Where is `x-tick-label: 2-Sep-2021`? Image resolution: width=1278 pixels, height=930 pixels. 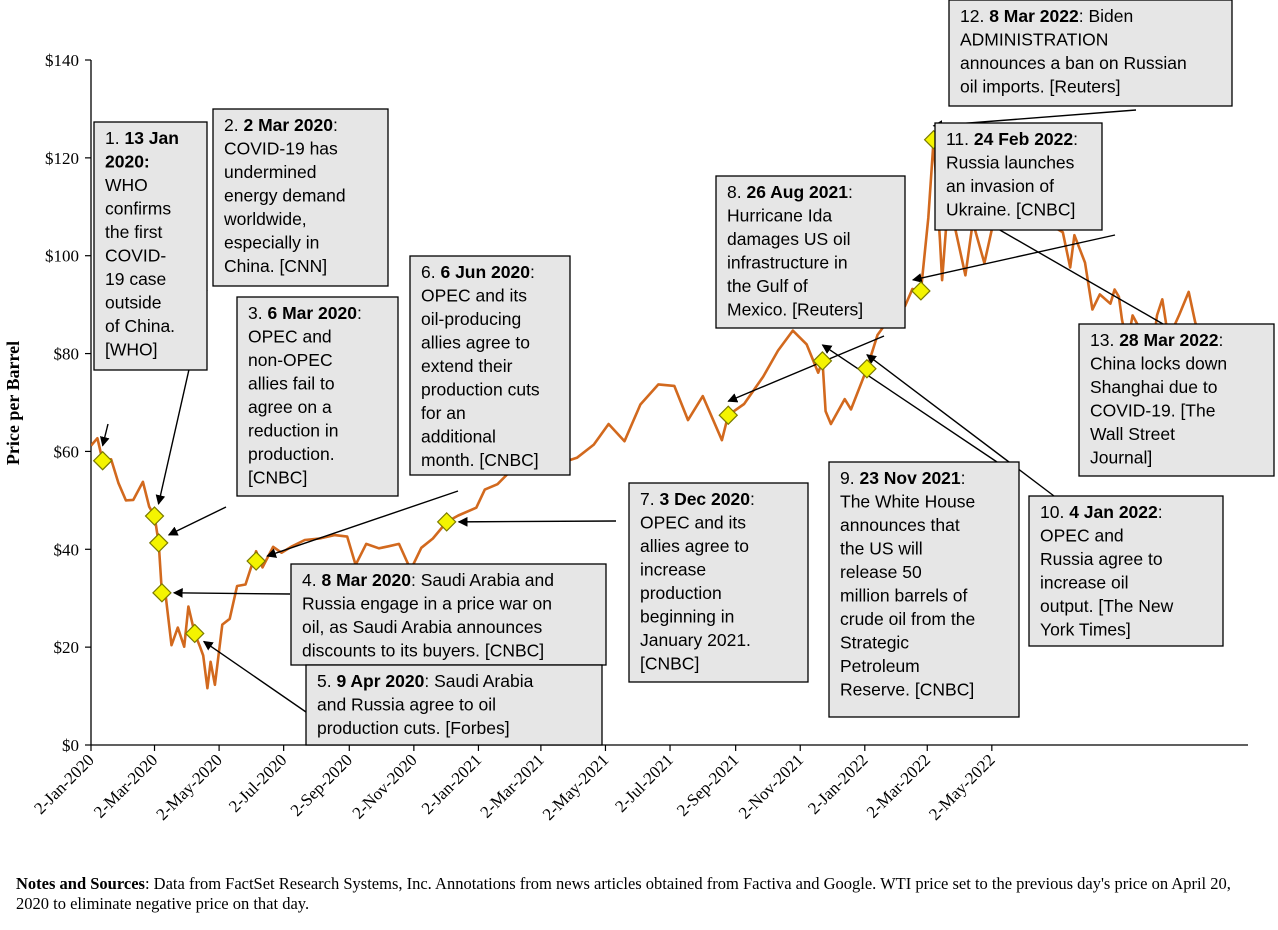 x-tick-label: 2-Sep-2021 is located at coordinates (708, 785).